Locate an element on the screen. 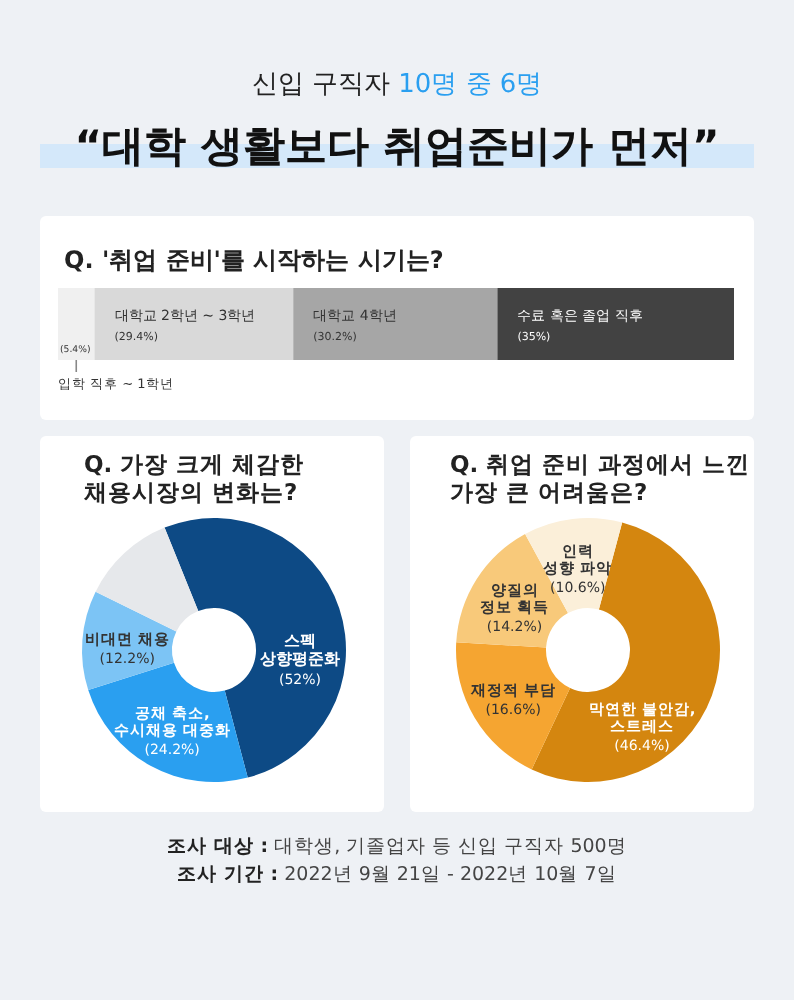 This screenshot has width=794, height=1000. text: 신입 구직자 10명 중 6명 is located at coordinates (397, 85).